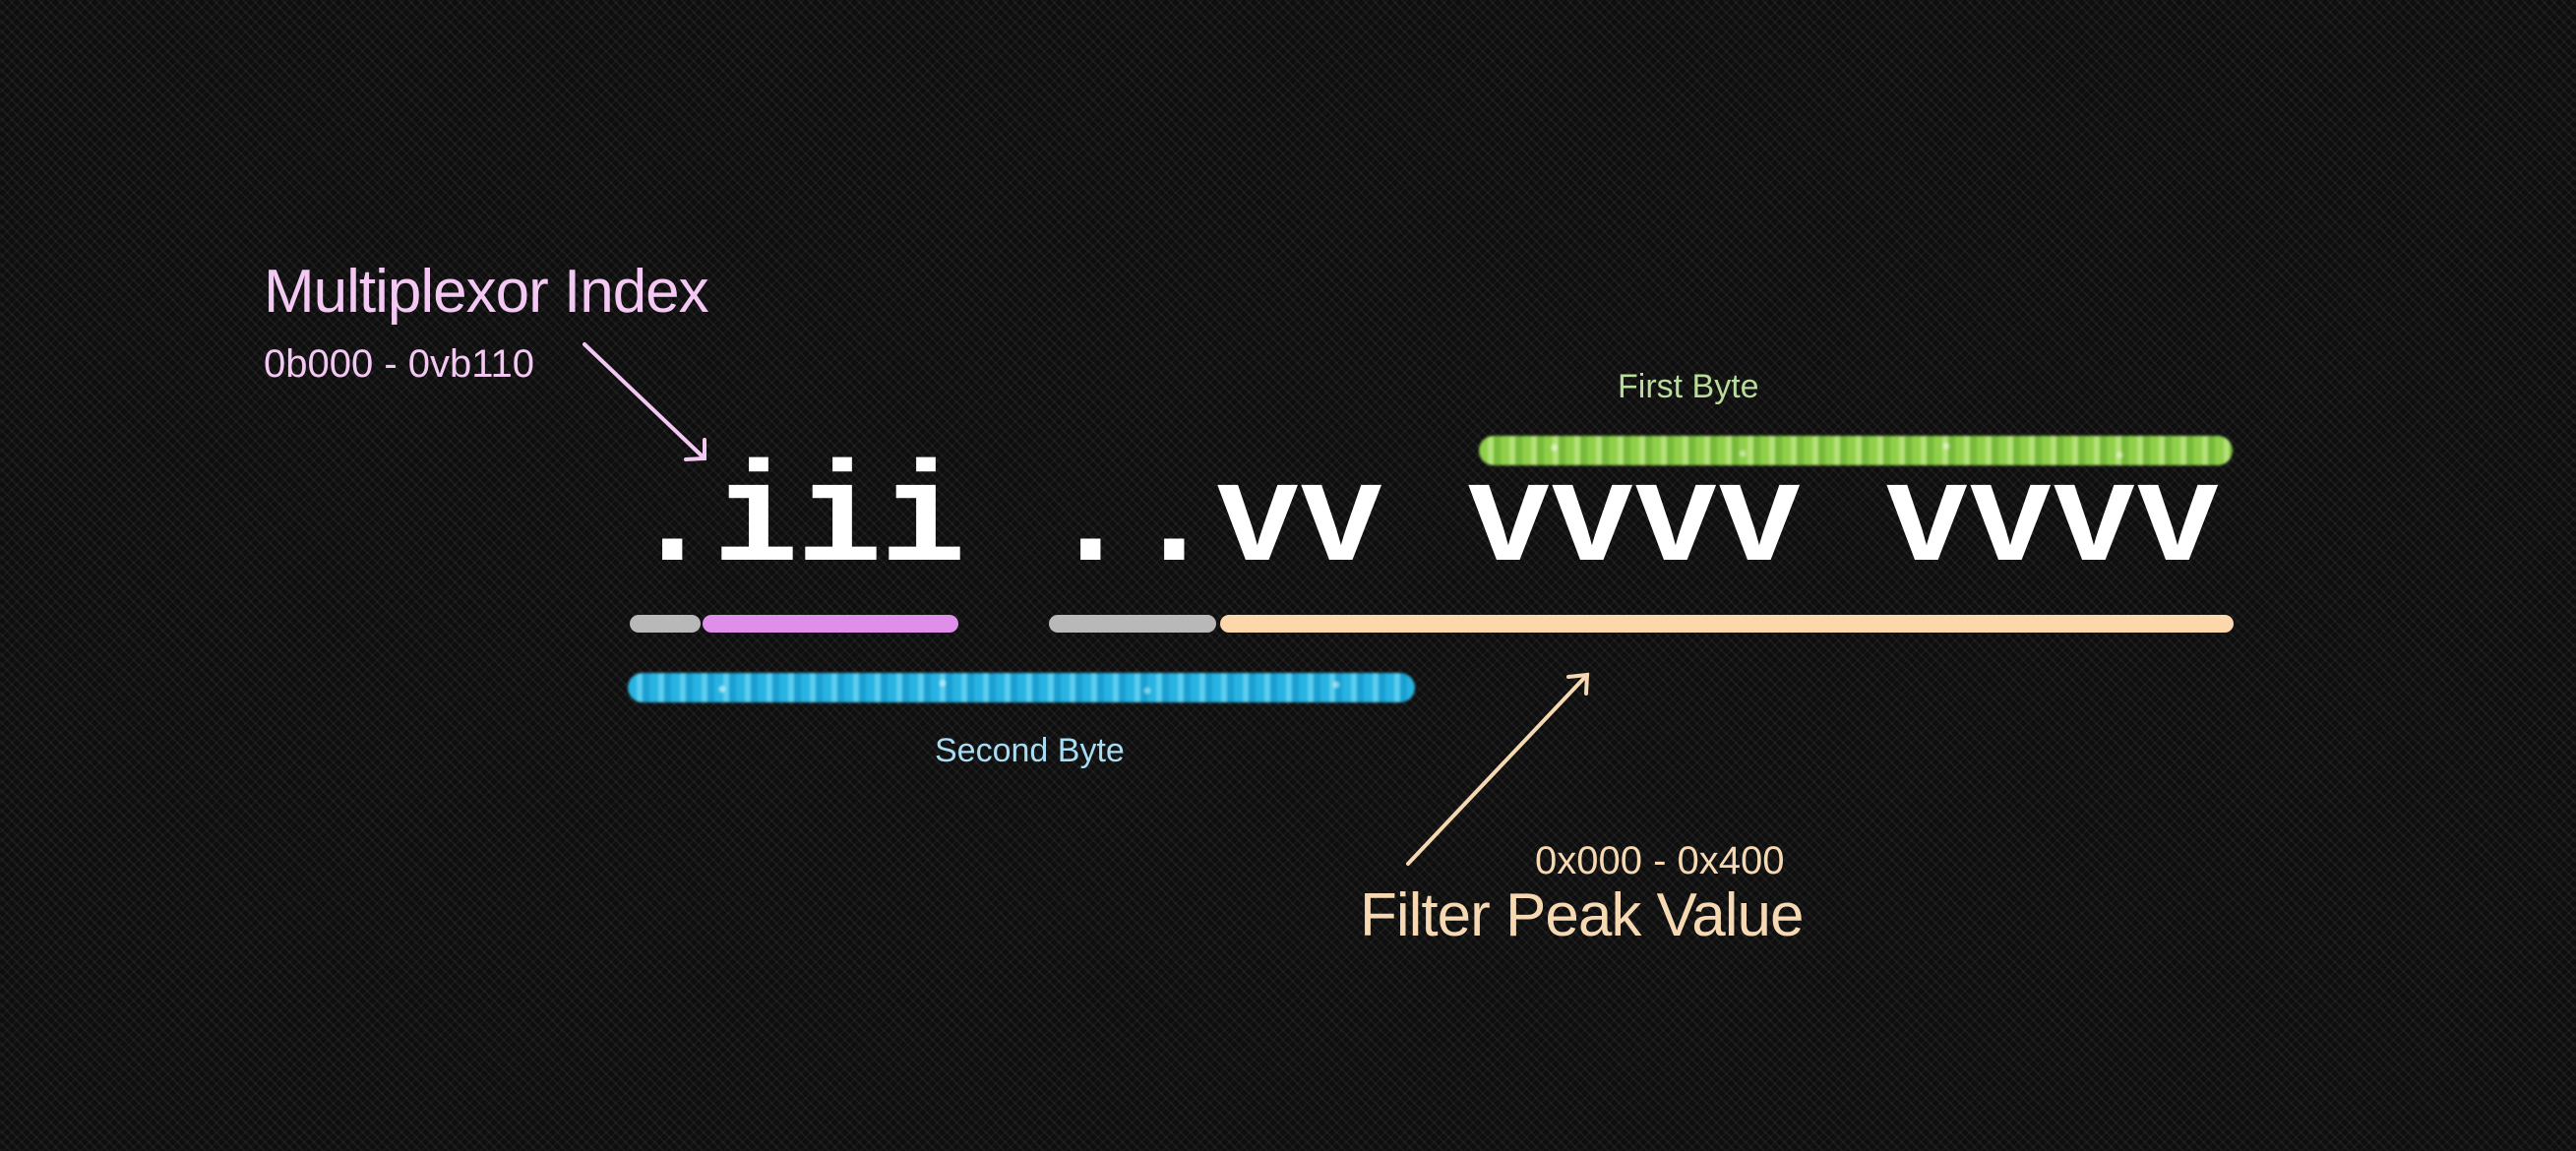  Describe the element at coordinates (1132, 624) in the screenshot. I see `unused-bits-bar` at that location.